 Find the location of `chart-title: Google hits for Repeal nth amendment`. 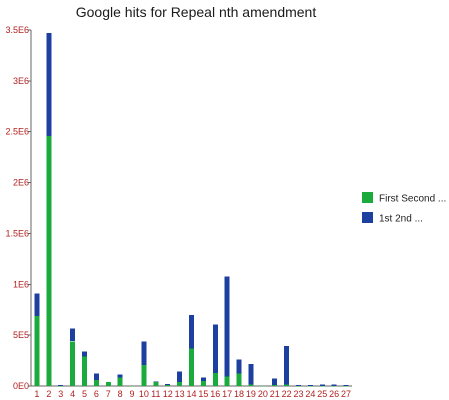

chart-title: Google hits for Repeal nth amendment is located at coordinates (196, 12).